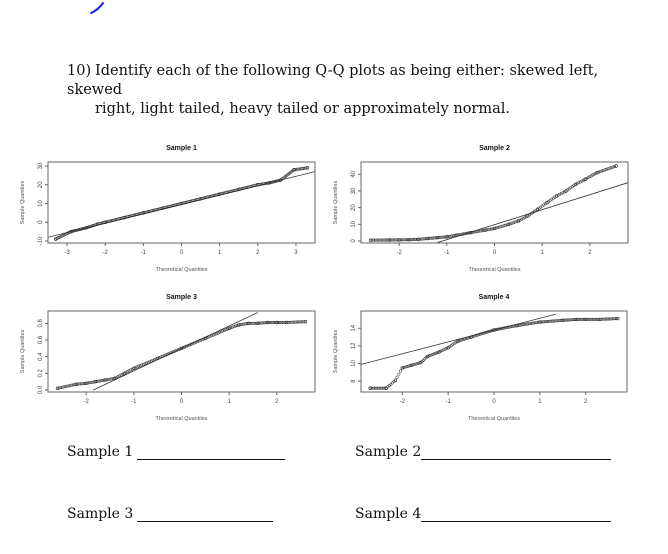 The height and width of the screenshot is (554, 668). Describe the element at coordinates (181, 148) in the screenshot. I see `plot-title: Sample 1` at that location.